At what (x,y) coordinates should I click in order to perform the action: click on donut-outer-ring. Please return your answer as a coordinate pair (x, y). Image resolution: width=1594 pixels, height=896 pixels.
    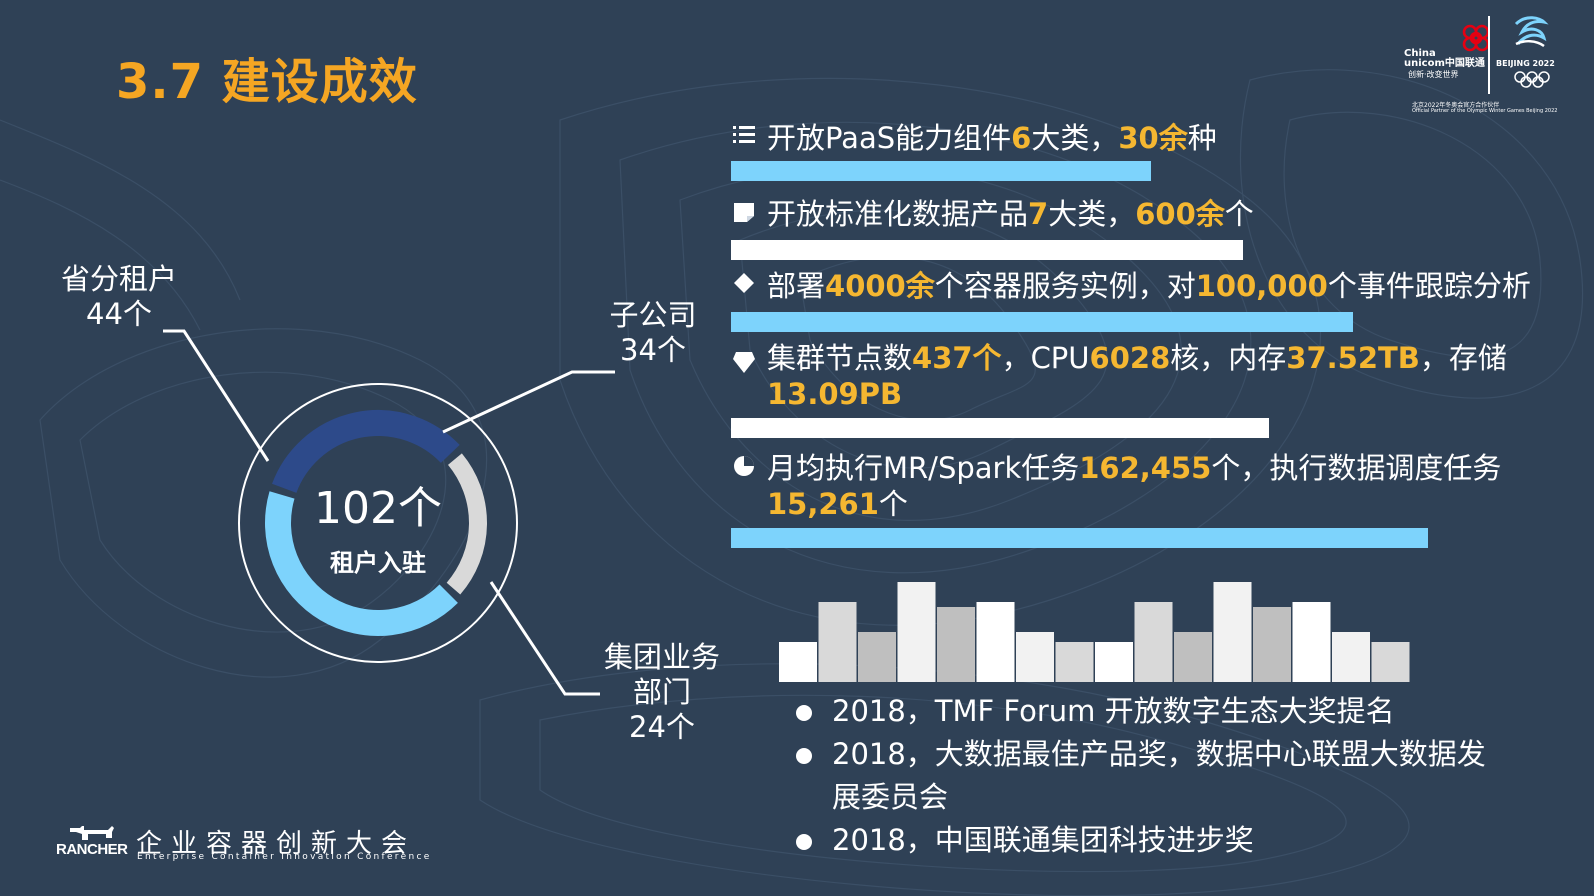
    Looking at the image, I should click on (378, 523).